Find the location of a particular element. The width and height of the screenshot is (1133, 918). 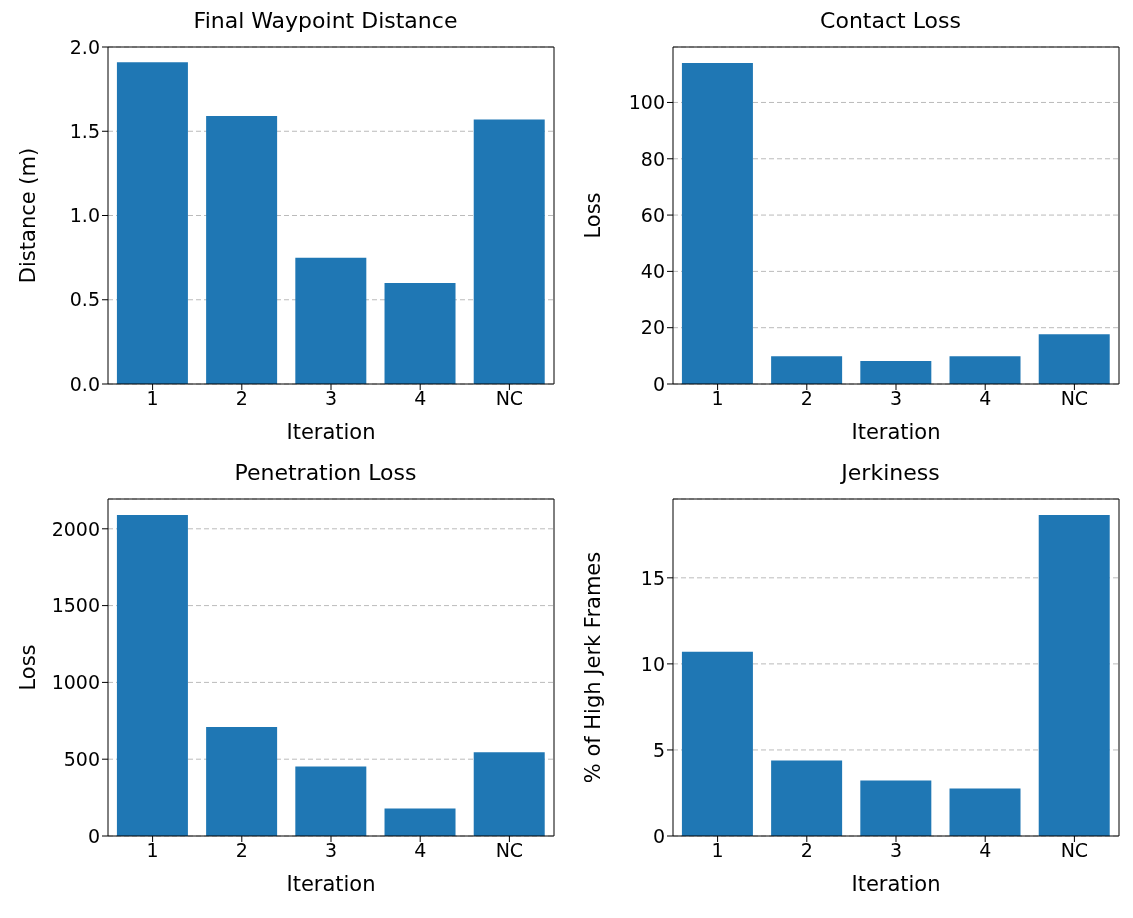

y-axis-title: % of High Jerk Frames is located at coordinates (593, 667).